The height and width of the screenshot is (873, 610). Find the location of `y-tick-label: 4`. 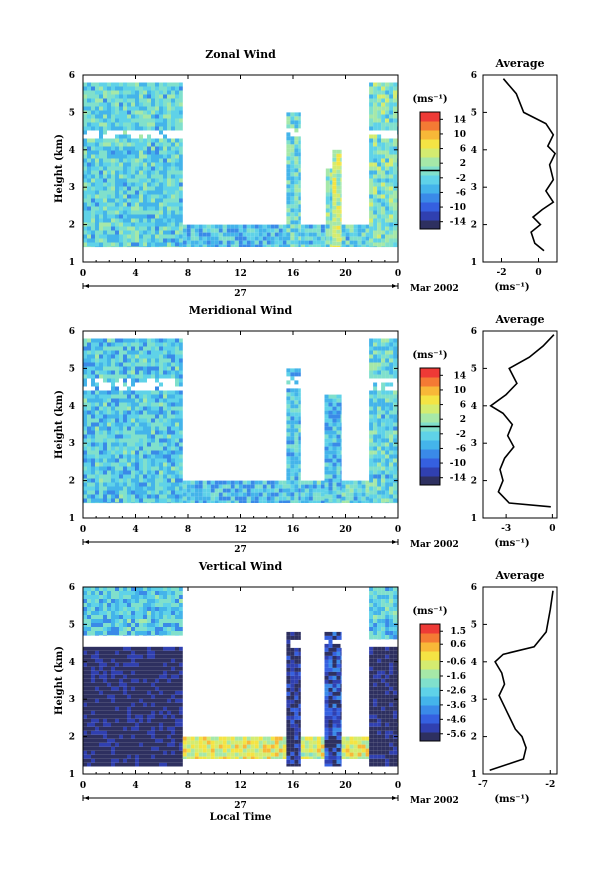

y-tick-label: 4 is located at coordinates (72, 151).